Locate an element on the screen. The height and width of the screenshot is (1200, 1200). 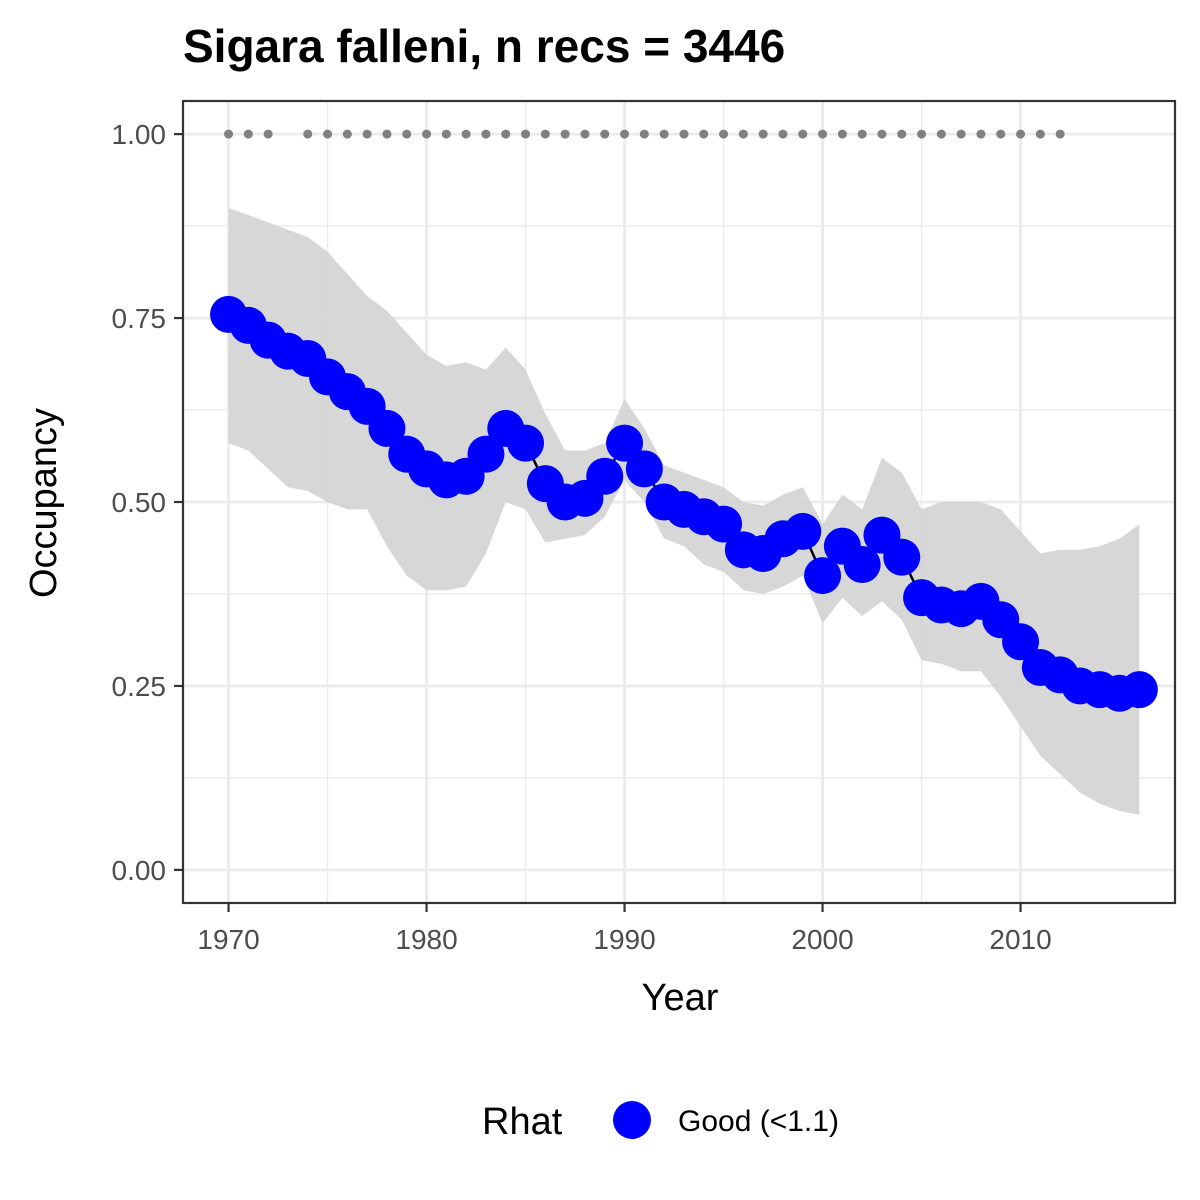
y-tick-label: 0.25 is located at coordinates (139, 686).